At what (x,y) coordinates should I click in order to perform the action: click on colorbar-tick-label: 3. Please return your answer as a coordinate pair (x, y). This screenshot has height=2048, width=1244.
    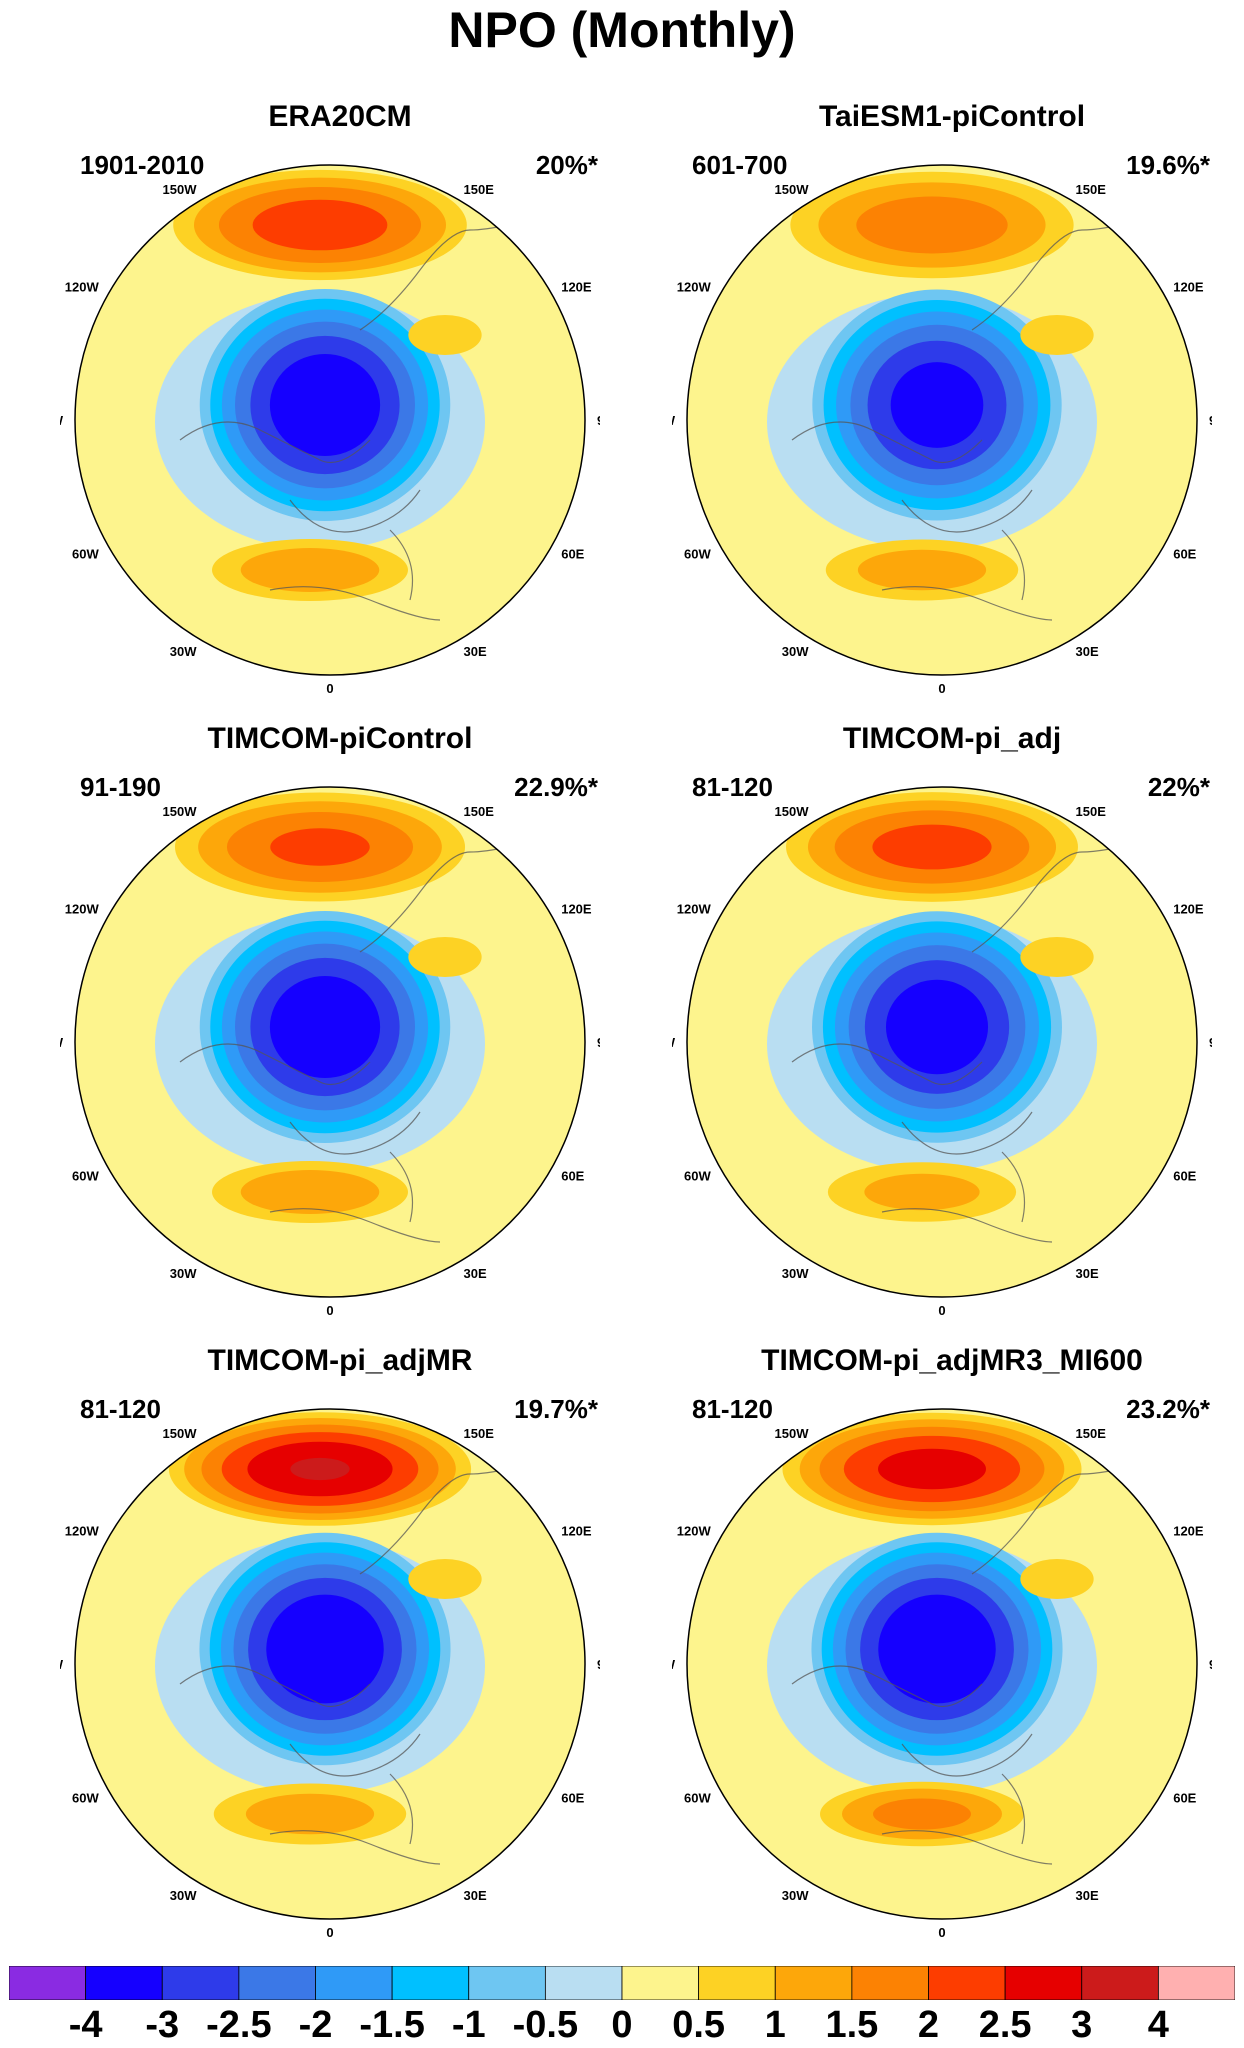
    Looking at the image, I should click on (1082, 2025).